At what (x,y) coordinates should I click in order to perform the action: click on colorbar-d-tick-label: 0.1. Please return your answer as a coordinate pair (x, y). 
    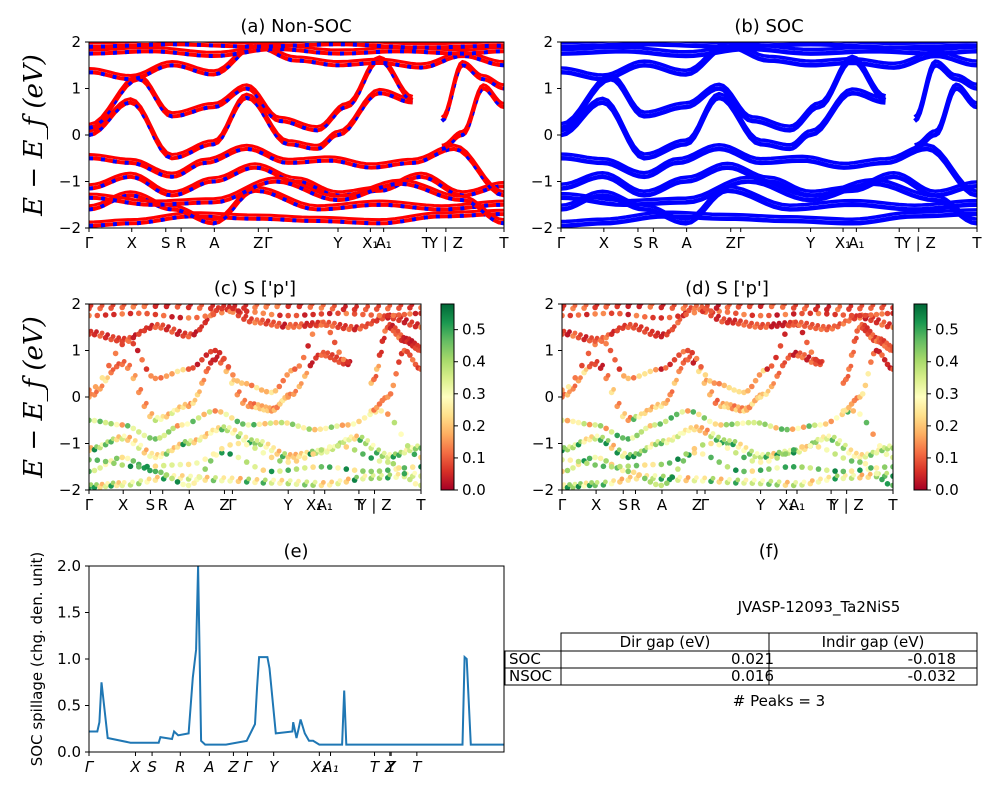
    Looking at the image, I should click on (947, 458).